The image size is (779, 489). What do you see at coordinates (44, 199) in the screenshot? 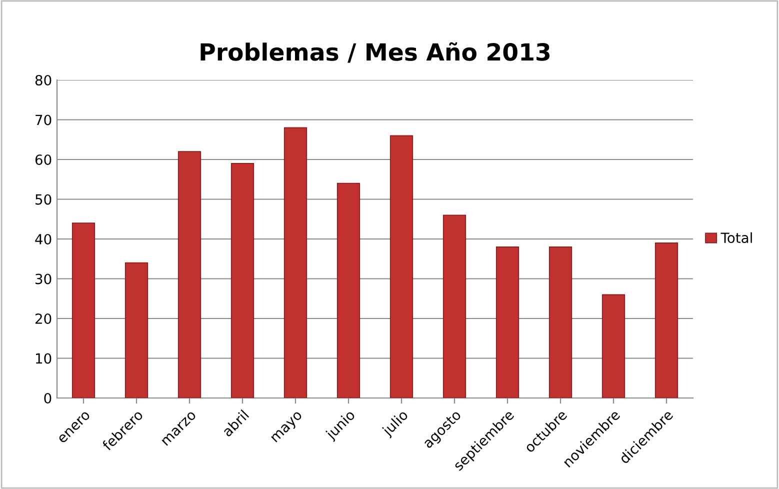
I see `y-tick-label: 50` at bounding box center [44, 199].